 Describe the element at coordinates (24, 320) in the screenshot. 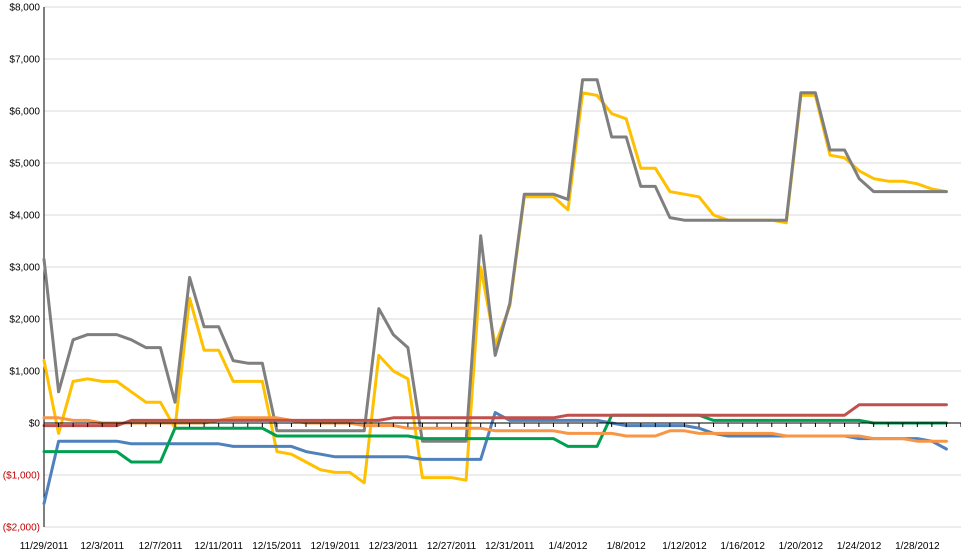

I see `y-tick-label: $2,000` at that location.